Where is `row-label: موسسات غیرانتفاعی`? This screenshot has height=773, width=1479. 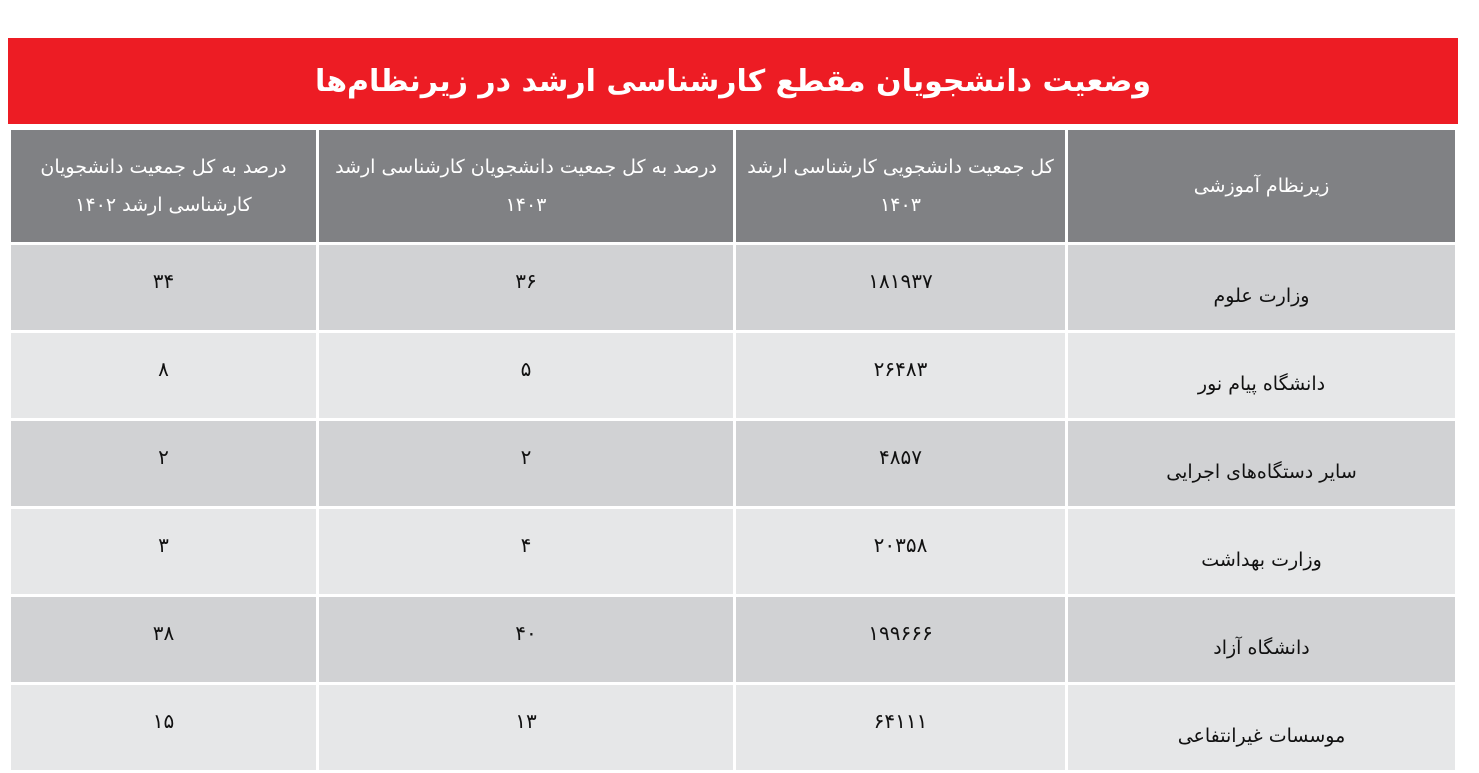 row-label: موسسات غیرانتفاعی is located at coordinates (1261, 727).